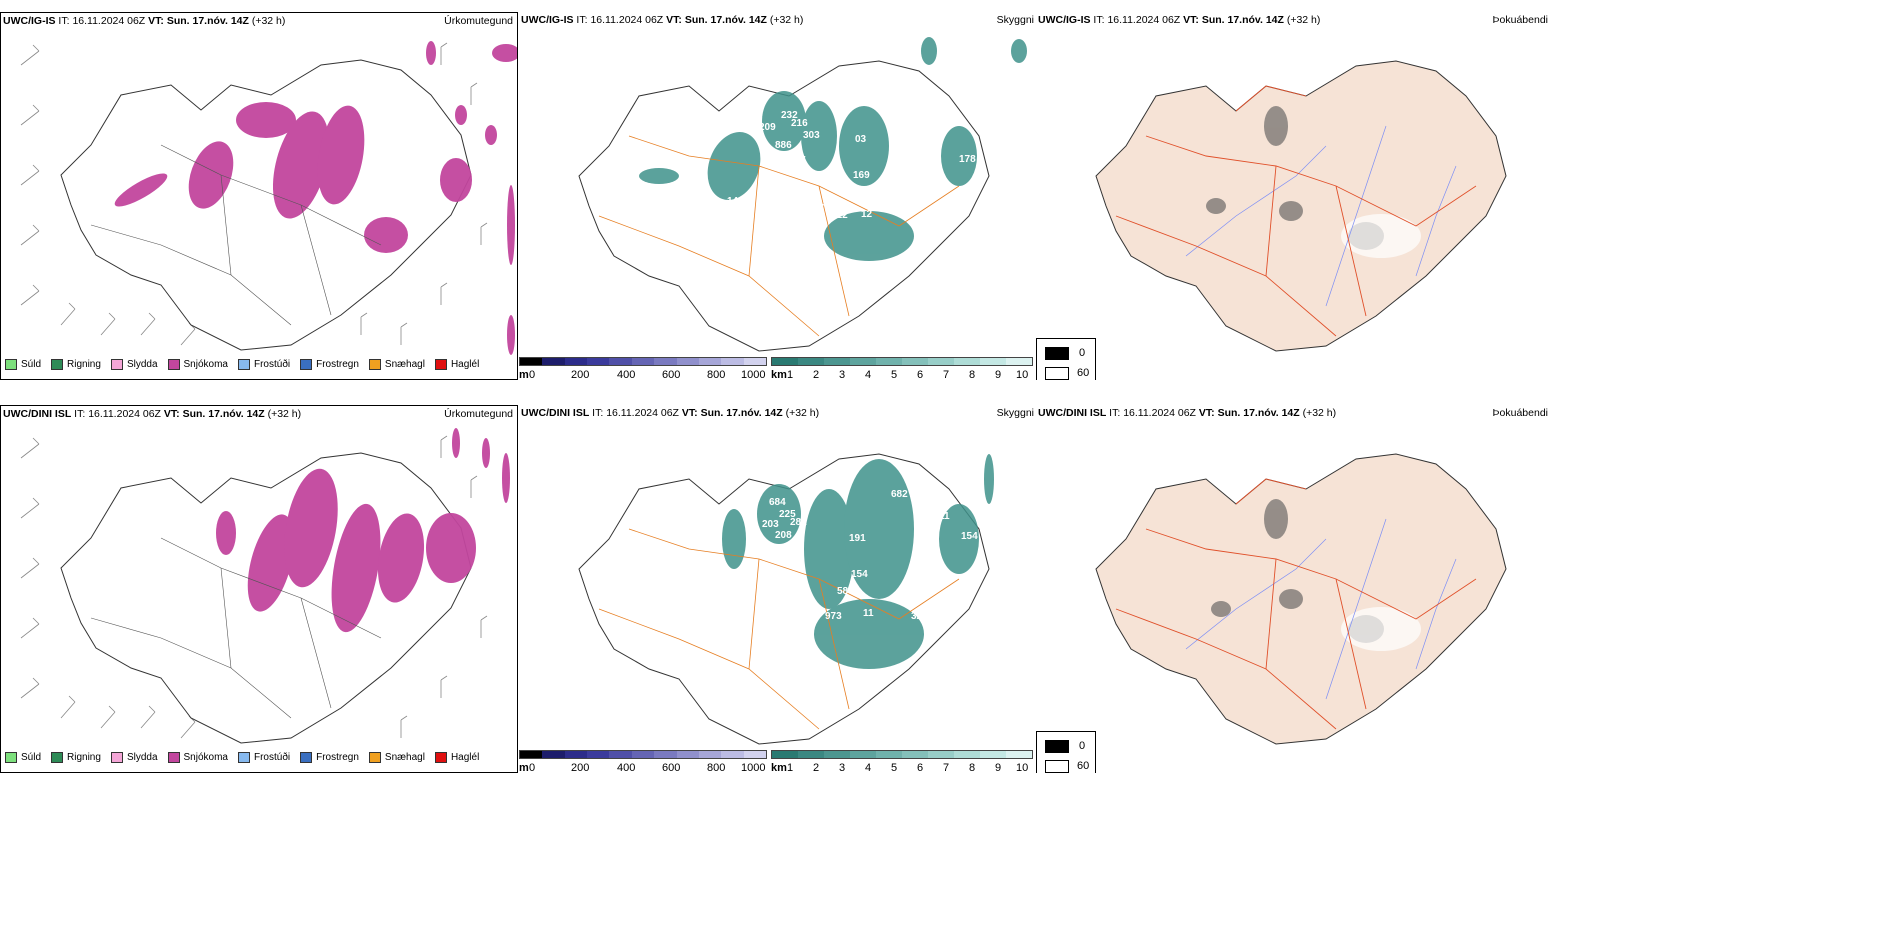 This screenshot has width=1900, height=950. Describe the element at coordinates (1082, 746) in the screenshot. I see `fog-min: 0` at that location.